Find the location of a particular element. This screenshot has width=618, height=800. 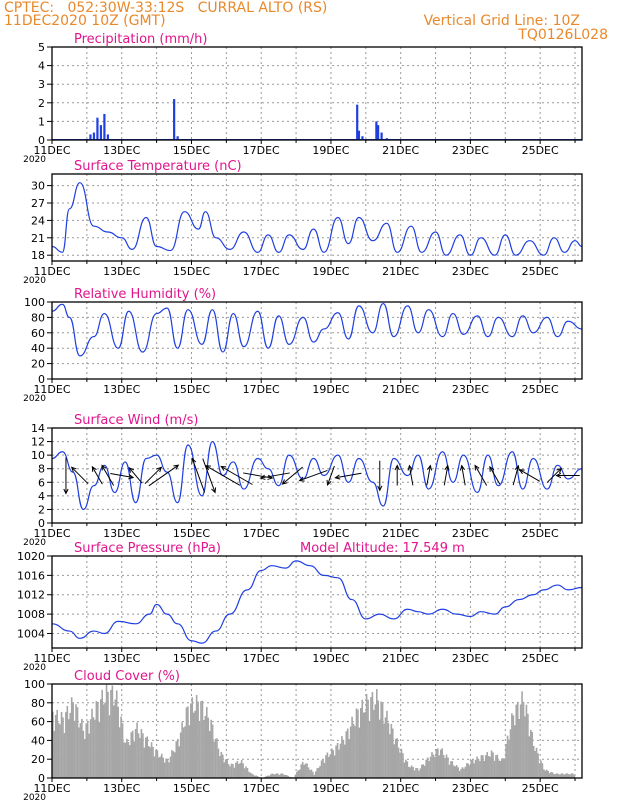

y-tick-label: 1012 is located at coordinates (31, 595).